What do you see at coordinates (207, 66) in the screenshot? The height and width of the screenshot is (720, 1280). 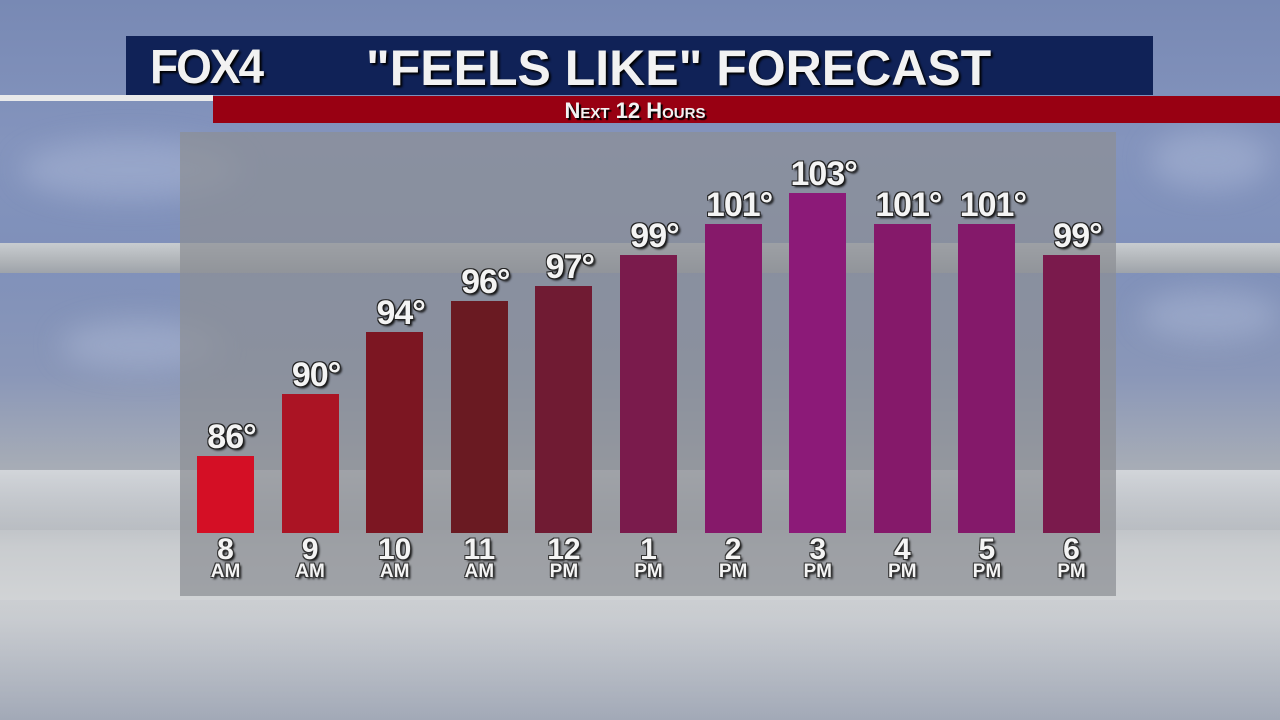 I see `station-logo: FOX4` at bounding box center [207, 66].